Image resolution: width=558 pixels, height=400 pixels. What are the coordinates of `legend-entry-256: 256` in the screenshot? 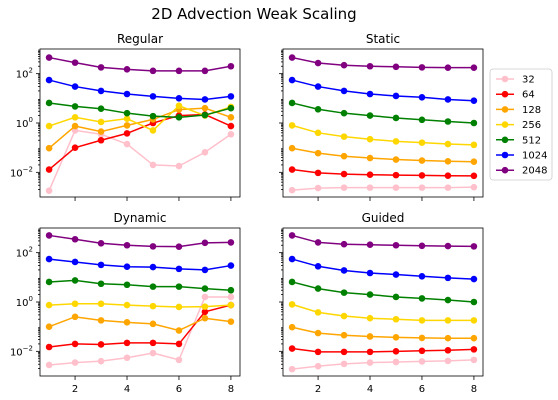 It's located at (518, 125).